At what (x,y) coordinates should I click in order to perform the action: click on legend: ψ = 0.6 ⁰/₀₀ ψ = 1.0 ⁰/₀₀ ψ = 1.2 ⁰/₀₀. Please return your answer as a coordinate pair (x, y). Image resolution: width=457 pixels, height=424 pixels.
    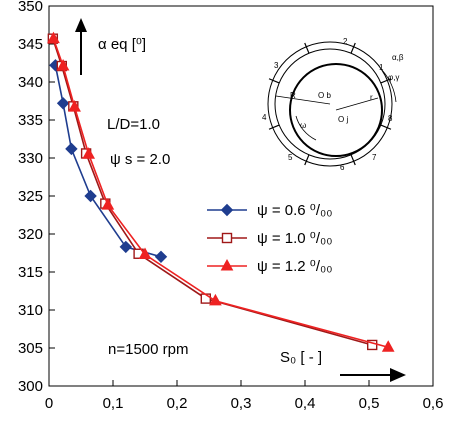
    Looking at the image, I should click on (269, 238).